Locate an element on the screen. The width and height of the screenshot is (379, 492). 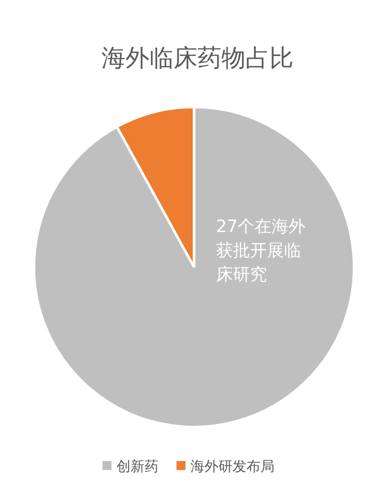
chart-title: 海外临床药物占比 is located at coordinates (198, 58).